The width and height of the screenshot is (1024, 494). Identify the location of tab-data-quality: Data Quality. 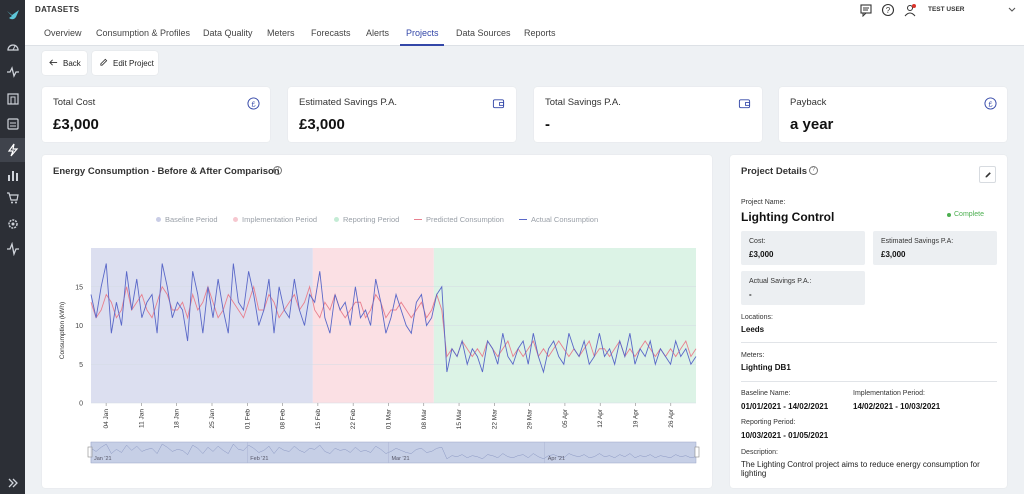
(228, 33).